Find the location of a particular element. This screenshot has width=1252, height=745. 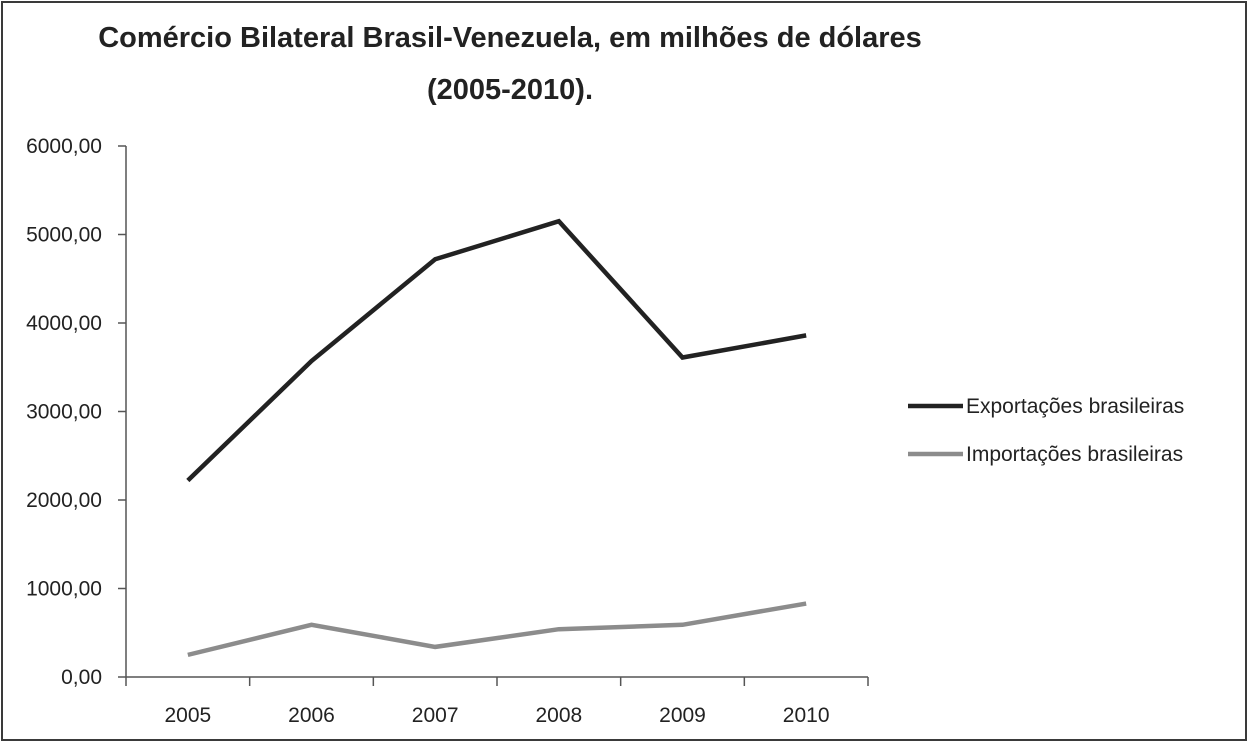

y-tick-label: 3000,00 is located at coordinates (64, 412).